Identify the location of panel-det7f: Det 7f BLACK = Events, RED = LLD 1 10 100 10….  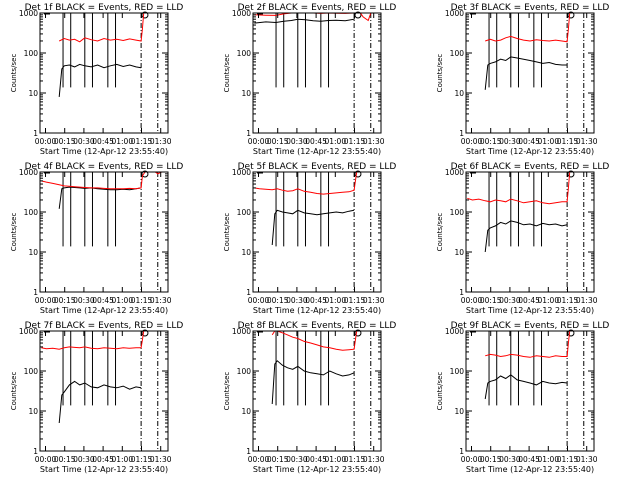
(96, 397).